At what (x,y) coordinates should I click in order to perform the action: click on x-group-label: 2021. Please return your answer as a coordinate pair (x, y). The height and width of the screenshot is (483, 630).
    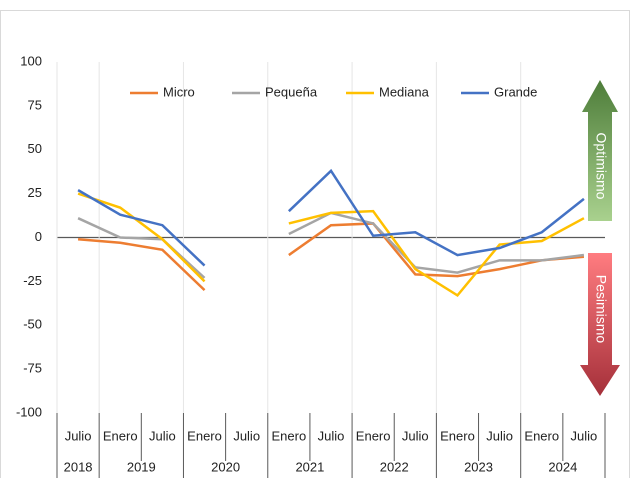
    Looking at the image, I should click on (309, 466).